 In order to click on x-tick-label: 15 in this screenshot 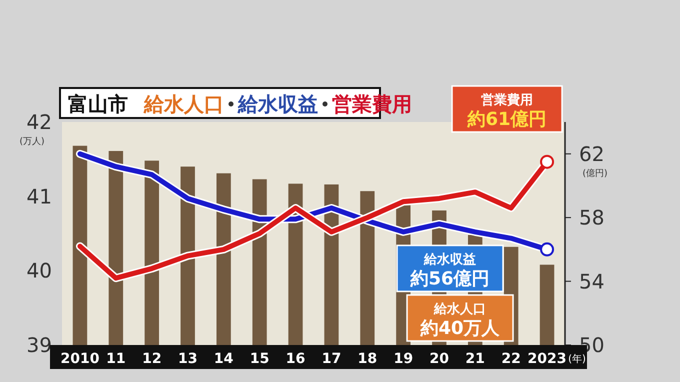, I will do `click(260, 359)`.